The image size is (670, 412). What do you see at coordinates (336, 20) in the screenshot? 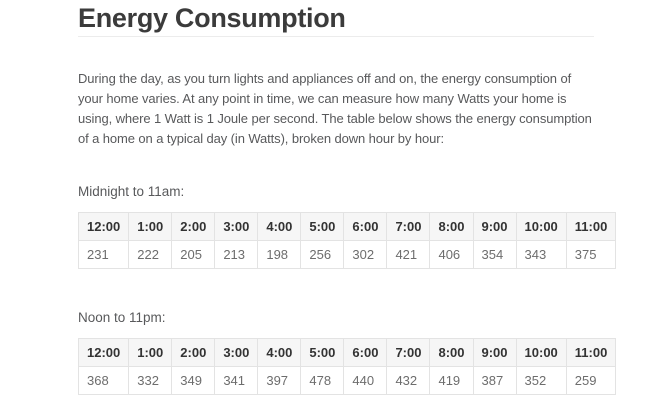
I see `page-title: Energy Consumption` at bounding box center [336, 20].